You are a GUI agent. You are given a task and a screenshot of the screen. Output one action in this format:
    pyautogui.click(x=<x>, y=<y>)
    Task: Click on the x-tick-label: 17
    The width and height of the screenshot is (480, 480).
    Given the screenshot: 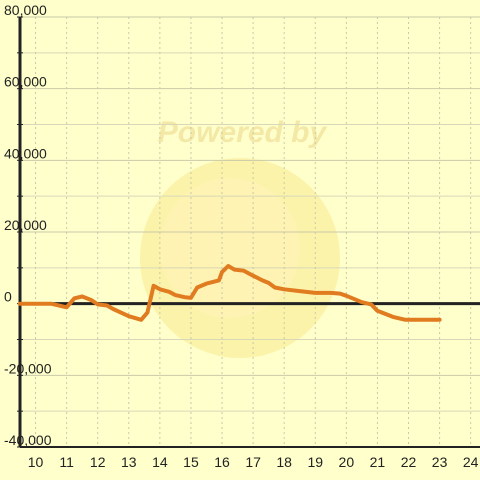 What is the action you would take?
    pyautogui.click(x=253, y=462)
    